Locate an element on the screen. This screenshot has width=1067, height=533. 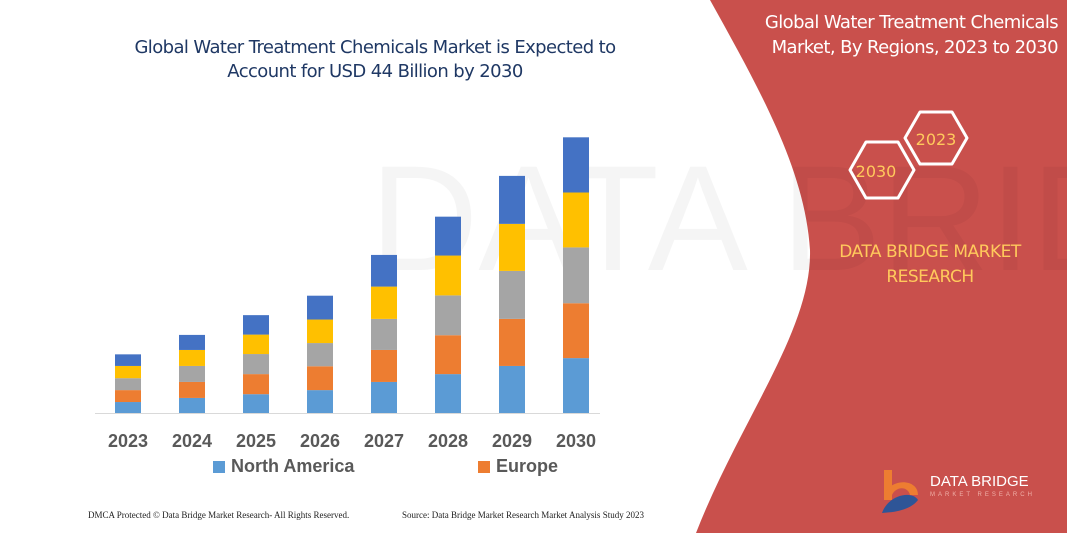
legend-item-north-america: North America is located at coordinates (283, 466).